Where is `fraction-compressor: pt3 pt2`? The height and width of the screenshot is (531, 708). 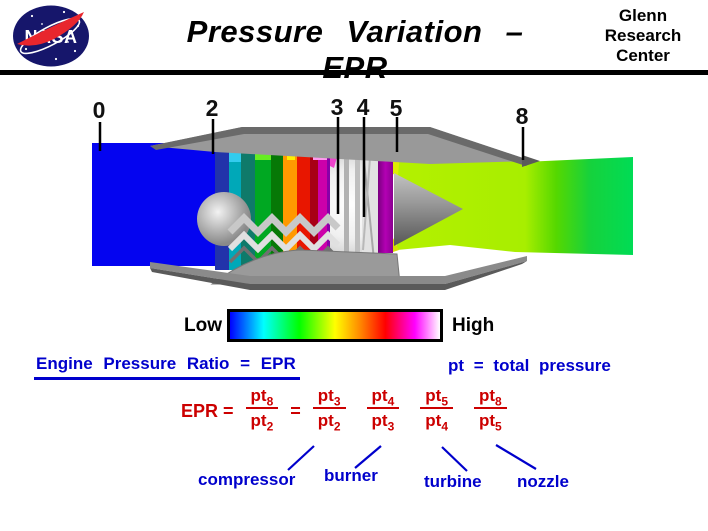
fraction-compressor: pt3 pt2 is located at coordinates (329, 411).